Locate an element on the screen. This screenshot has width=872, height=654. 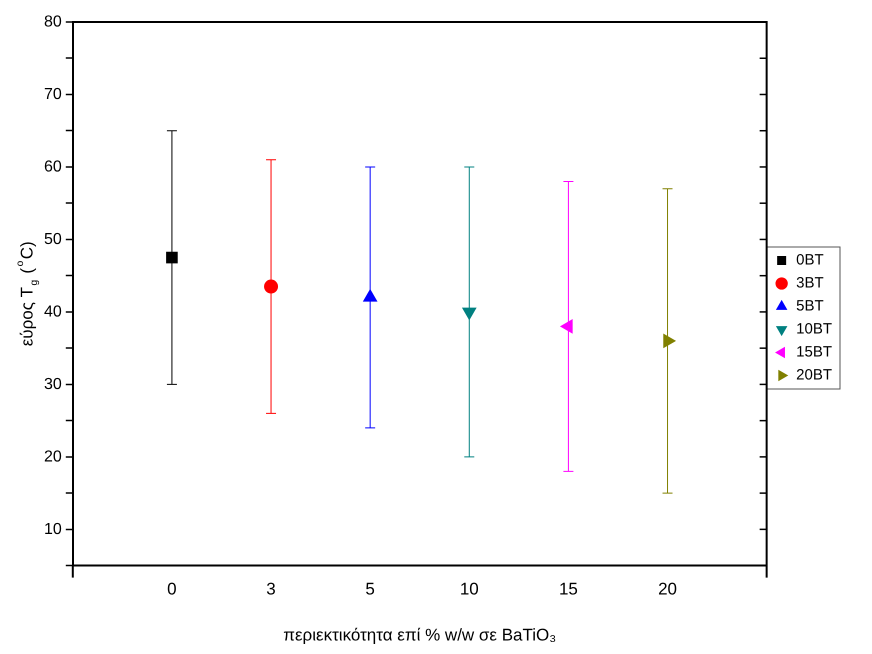
y-tick-label: 30 is located at coordinates (53, 384).